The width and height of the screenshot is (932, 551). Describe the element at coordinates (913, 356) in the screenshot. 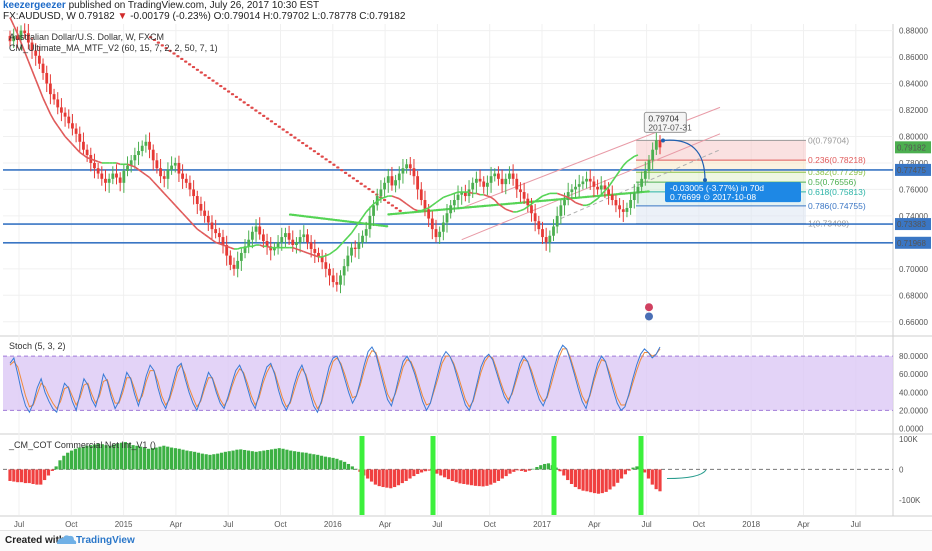

I see `stoch-tick-label: 80.0000` at that location.